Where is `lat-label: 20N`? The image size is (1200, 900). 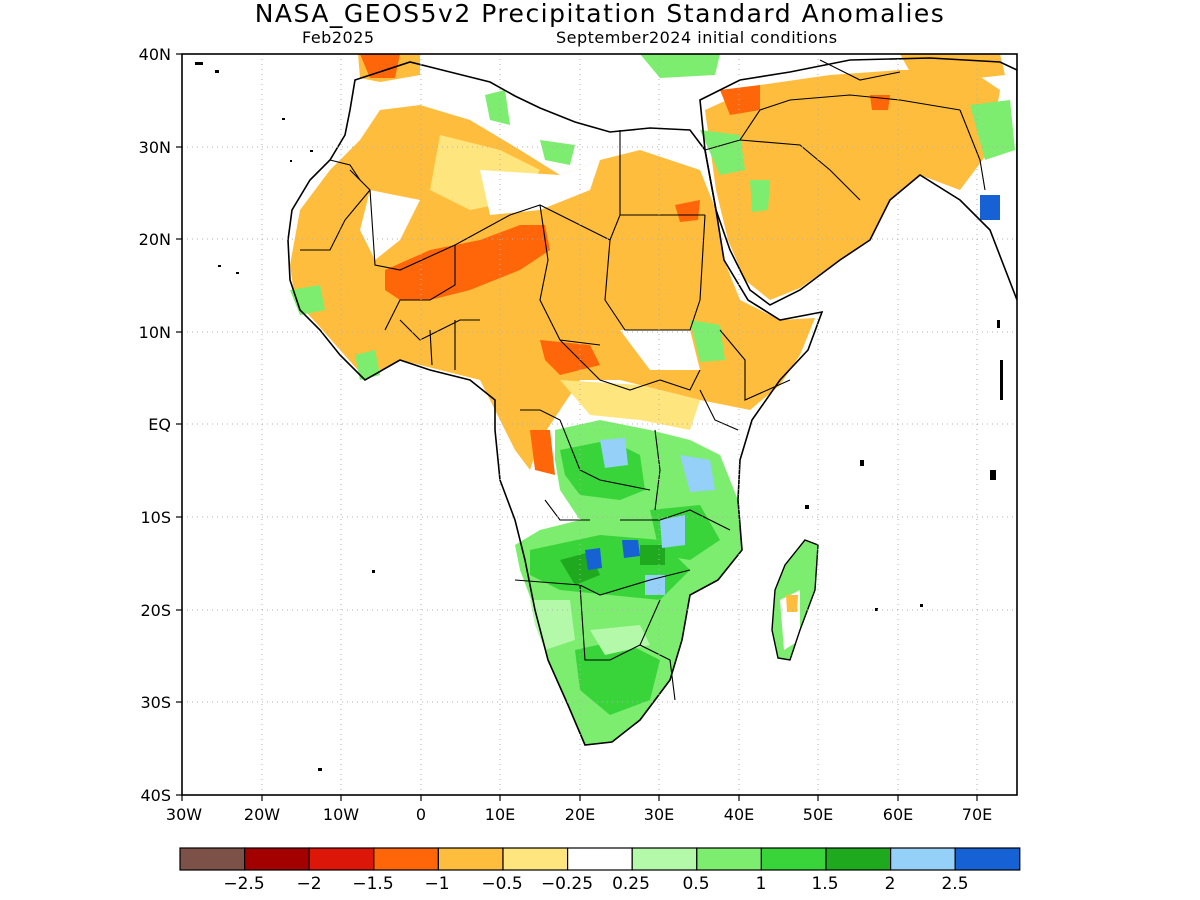
lat-label: 20N is located at coordinates (155, 239).